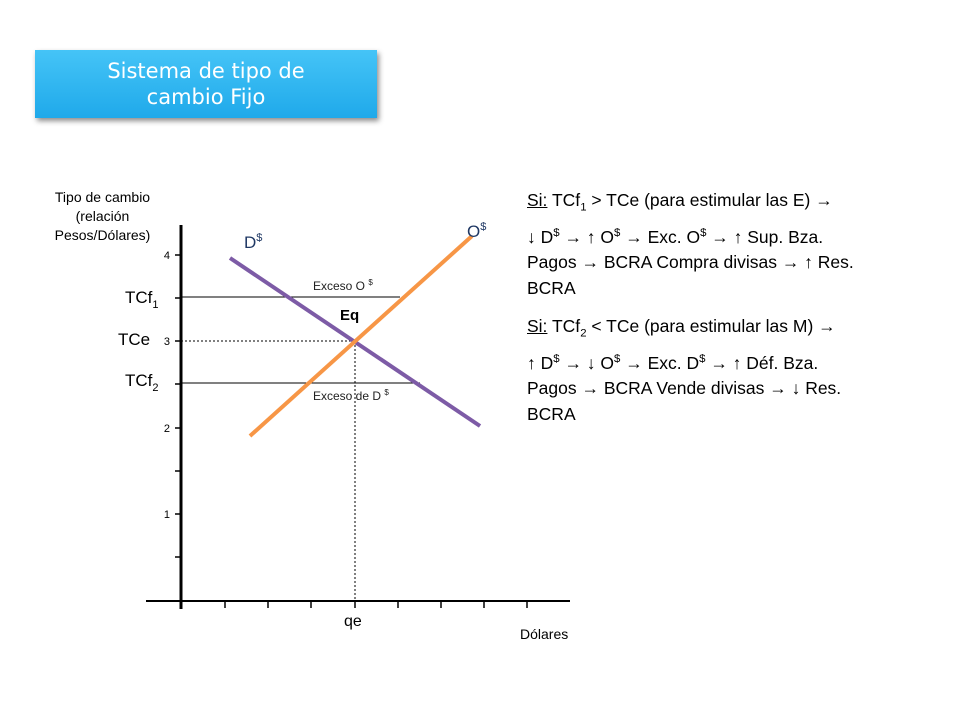  What do you see at coordinates (564, 200) in the screenshot?
I see `case1-line1-a: TCf` at bounding box center [564, 200].